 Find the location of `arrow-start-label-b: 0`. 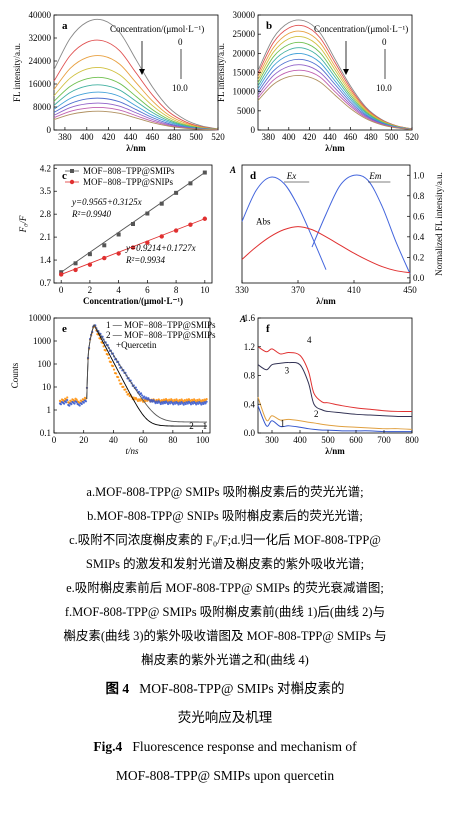

arrow-start-label-b: 0 is located at coordinates (384, 42).